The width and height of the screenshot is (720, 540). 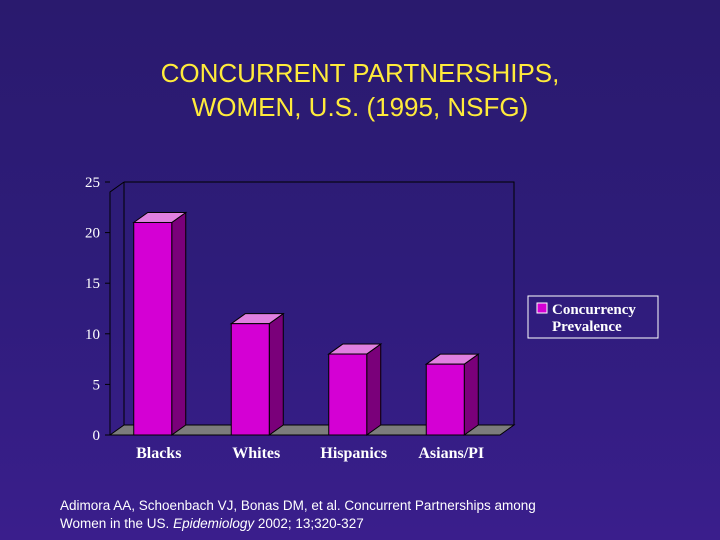 I want to click on legend-label: Concurrency, so click(x=594, y=310).